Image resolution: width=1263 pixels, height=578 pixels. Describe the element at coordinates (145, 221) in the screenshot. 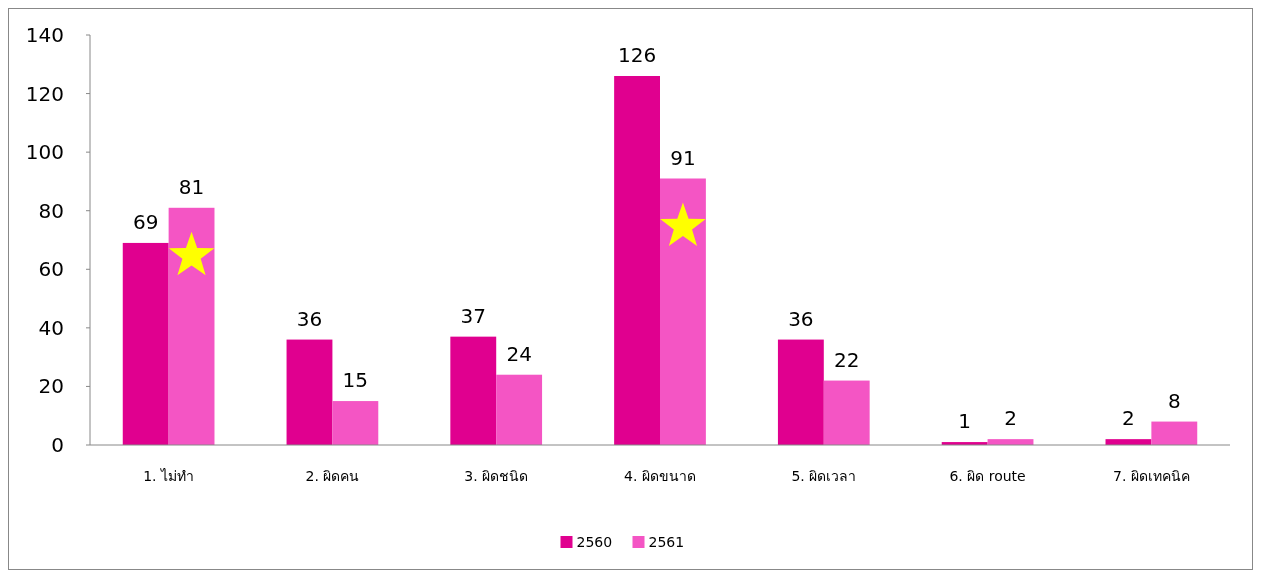

I see `data-label: 69` at that location.